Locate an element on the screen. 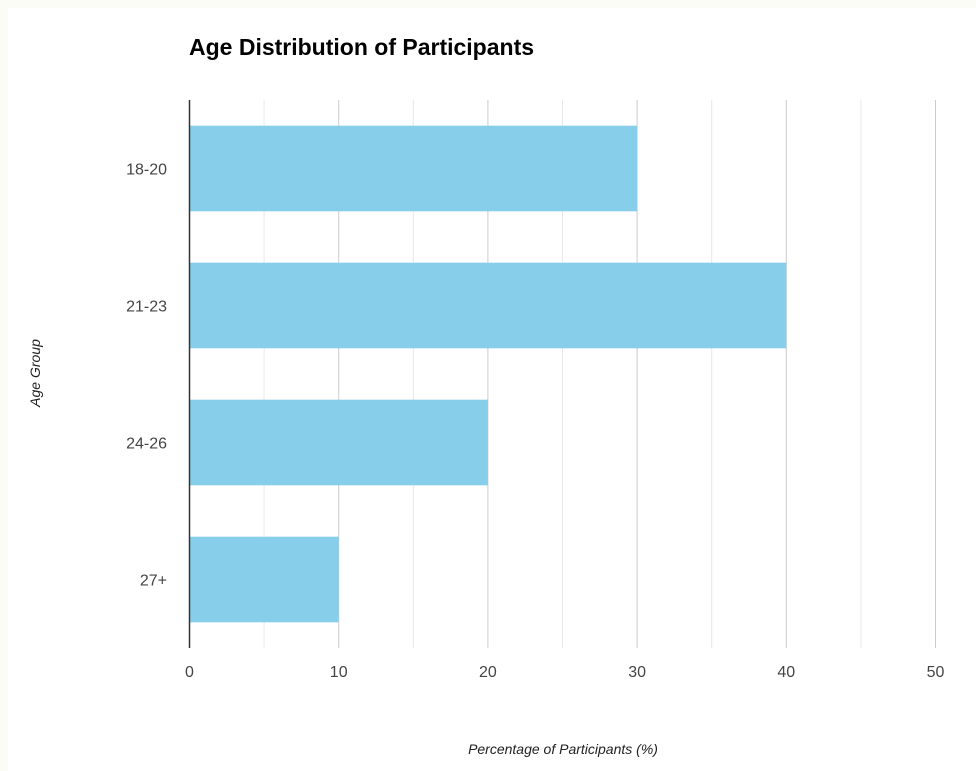 The height and width of the screenshot is (771, 976). x-tick-label: 30 is located at coordinates (637, 672).